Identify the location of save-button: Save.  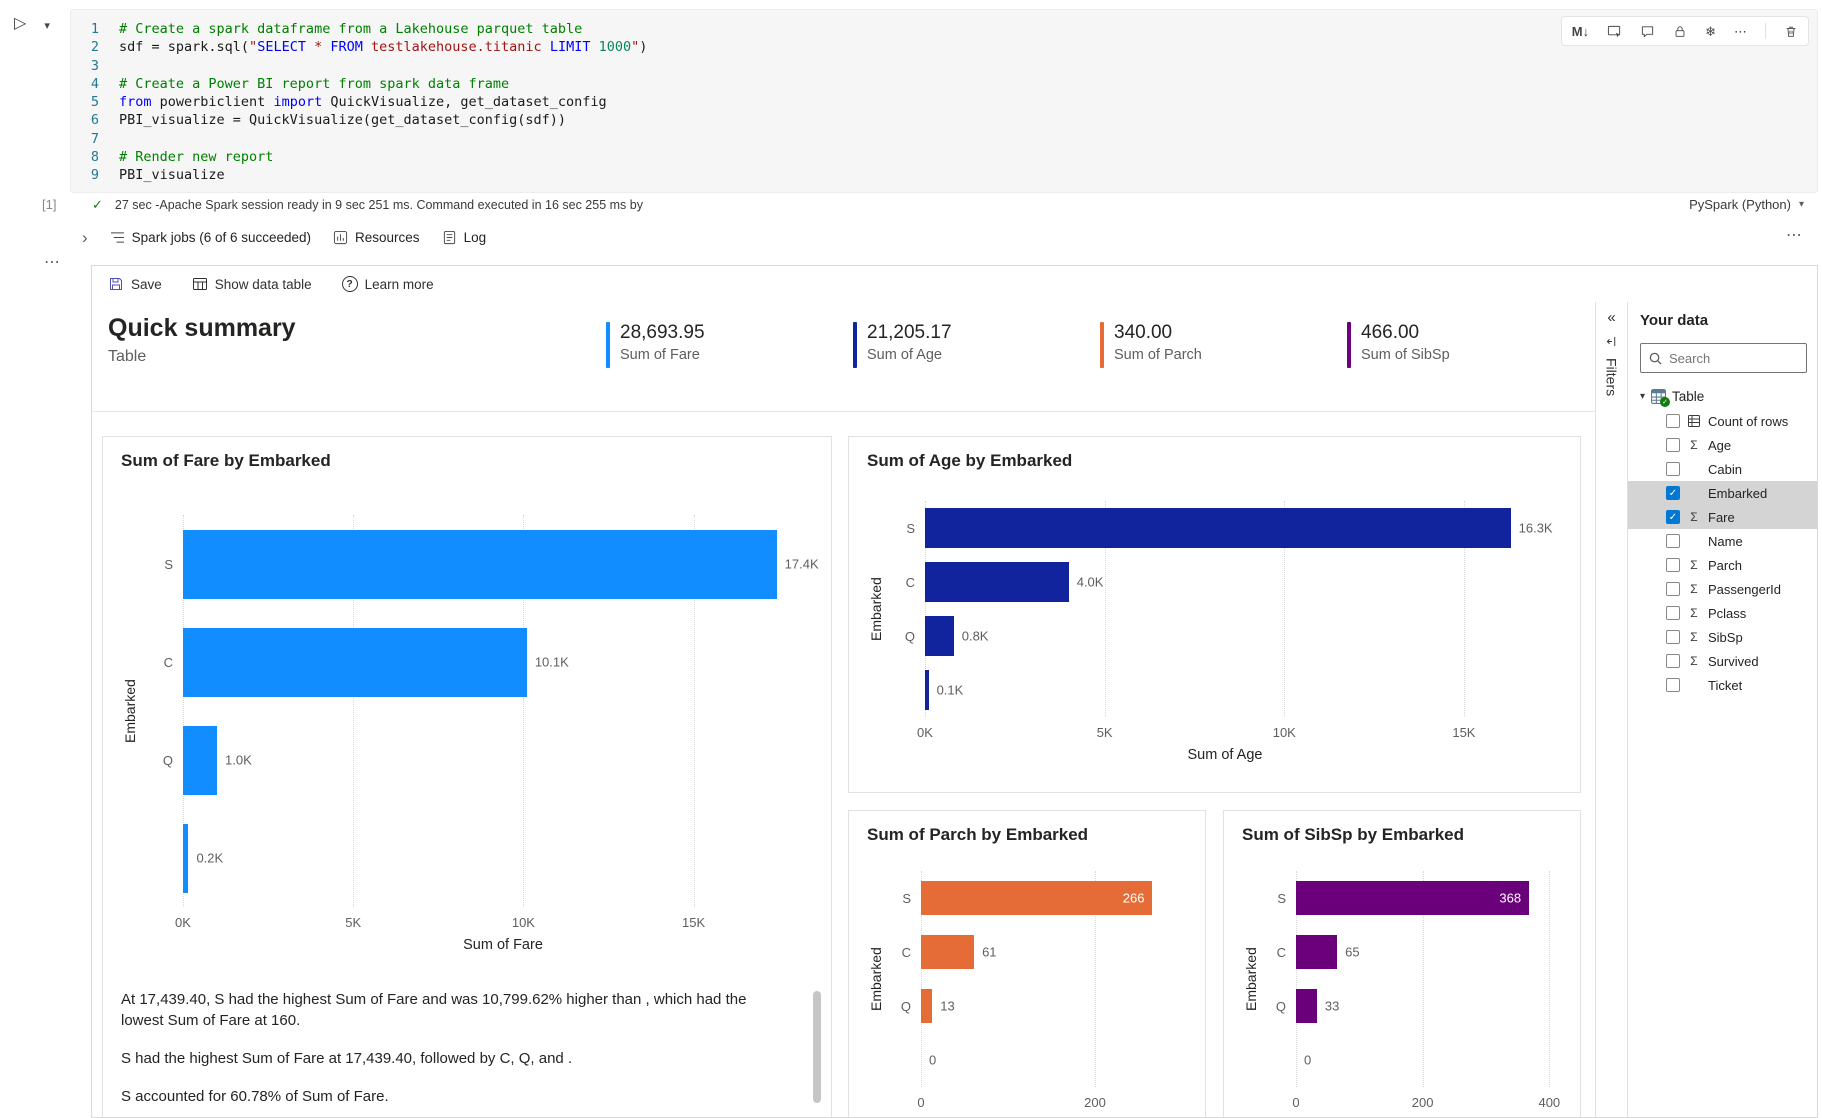
(135, 284).